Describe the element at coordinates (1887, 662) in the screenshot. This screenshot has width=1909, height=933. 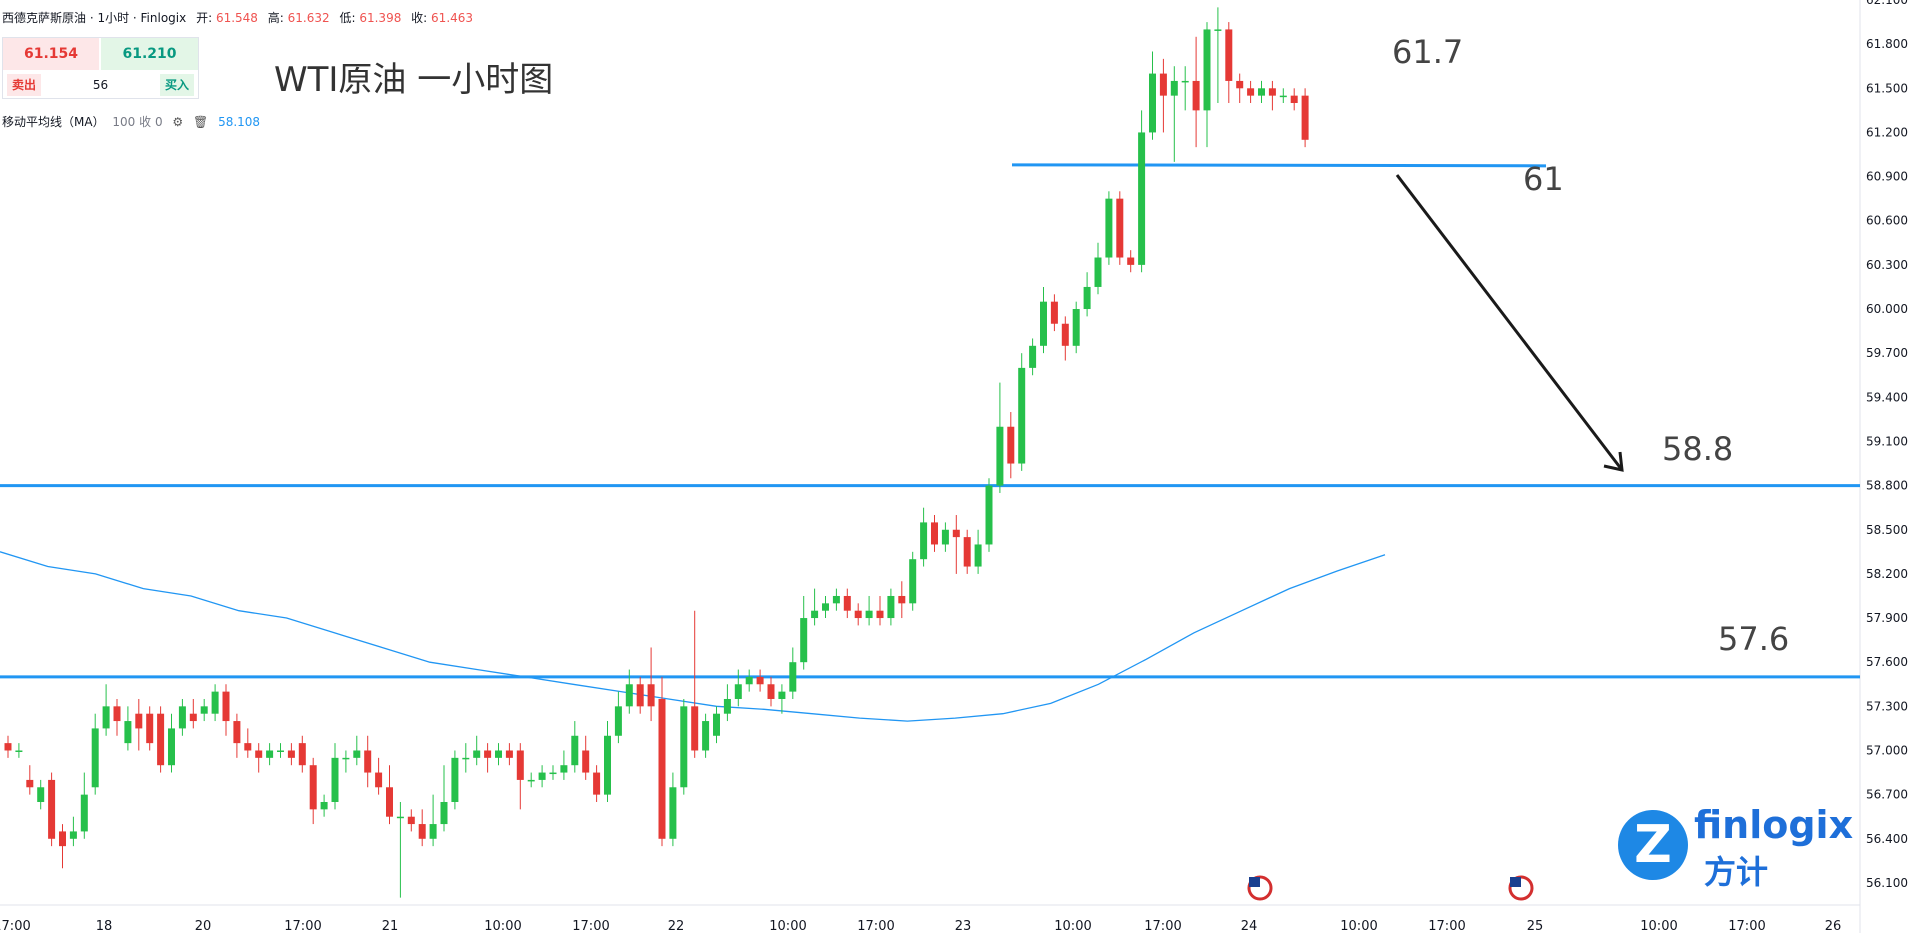
I see `y-tick-label: 57.600` at that location.